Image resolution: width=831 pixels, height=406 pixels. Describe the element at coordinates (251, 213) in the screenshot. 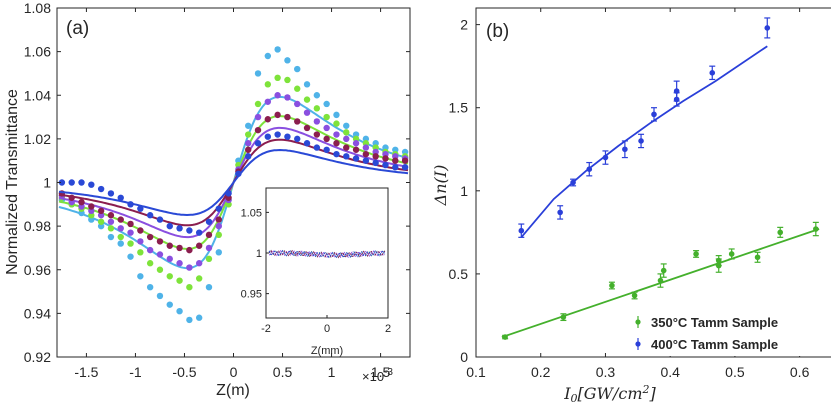

I see `inset-ytick-label: 1.05` at that location.